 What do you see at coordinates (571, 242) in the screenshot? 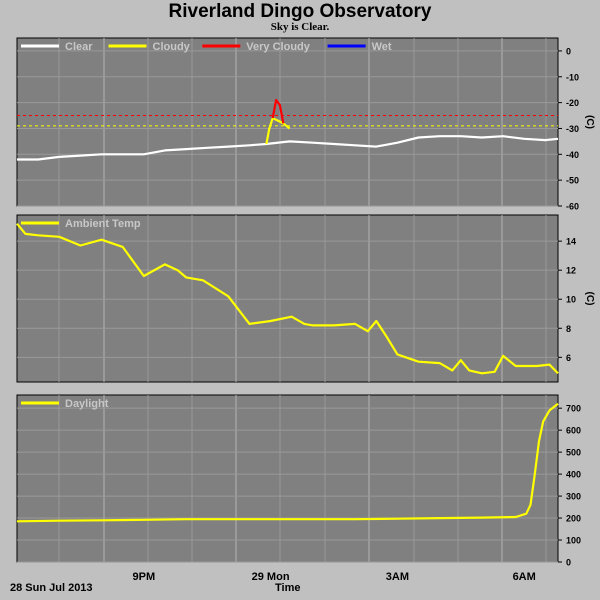
I see `y-tick-label: 14` at bounding box center [571, 242].